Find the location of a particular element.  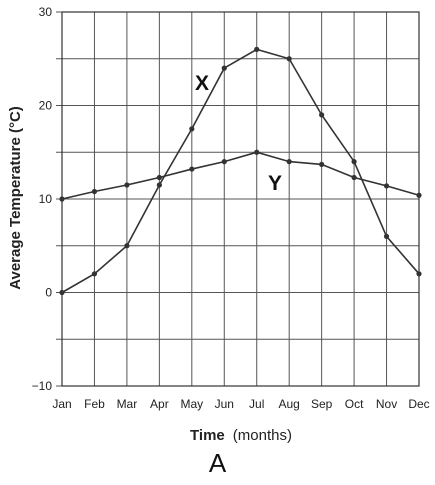

y-axis-label: Average Temperature (°C) is located at coordinates (15, 198).